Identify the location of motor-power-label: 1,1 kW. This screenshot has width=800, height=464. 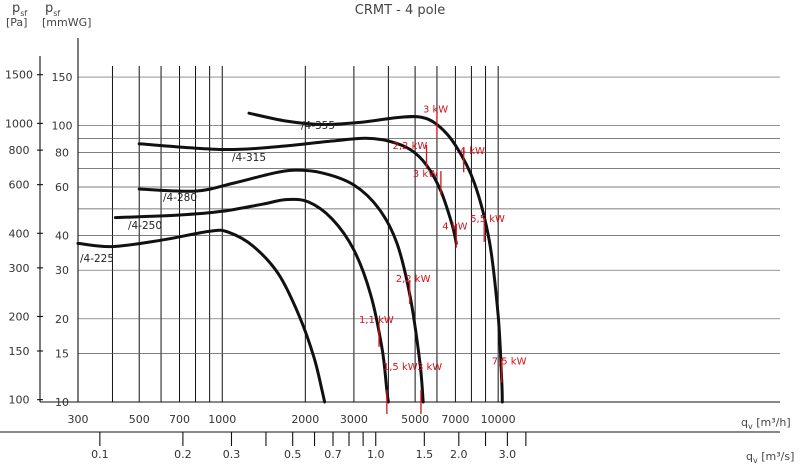
(376, 320).